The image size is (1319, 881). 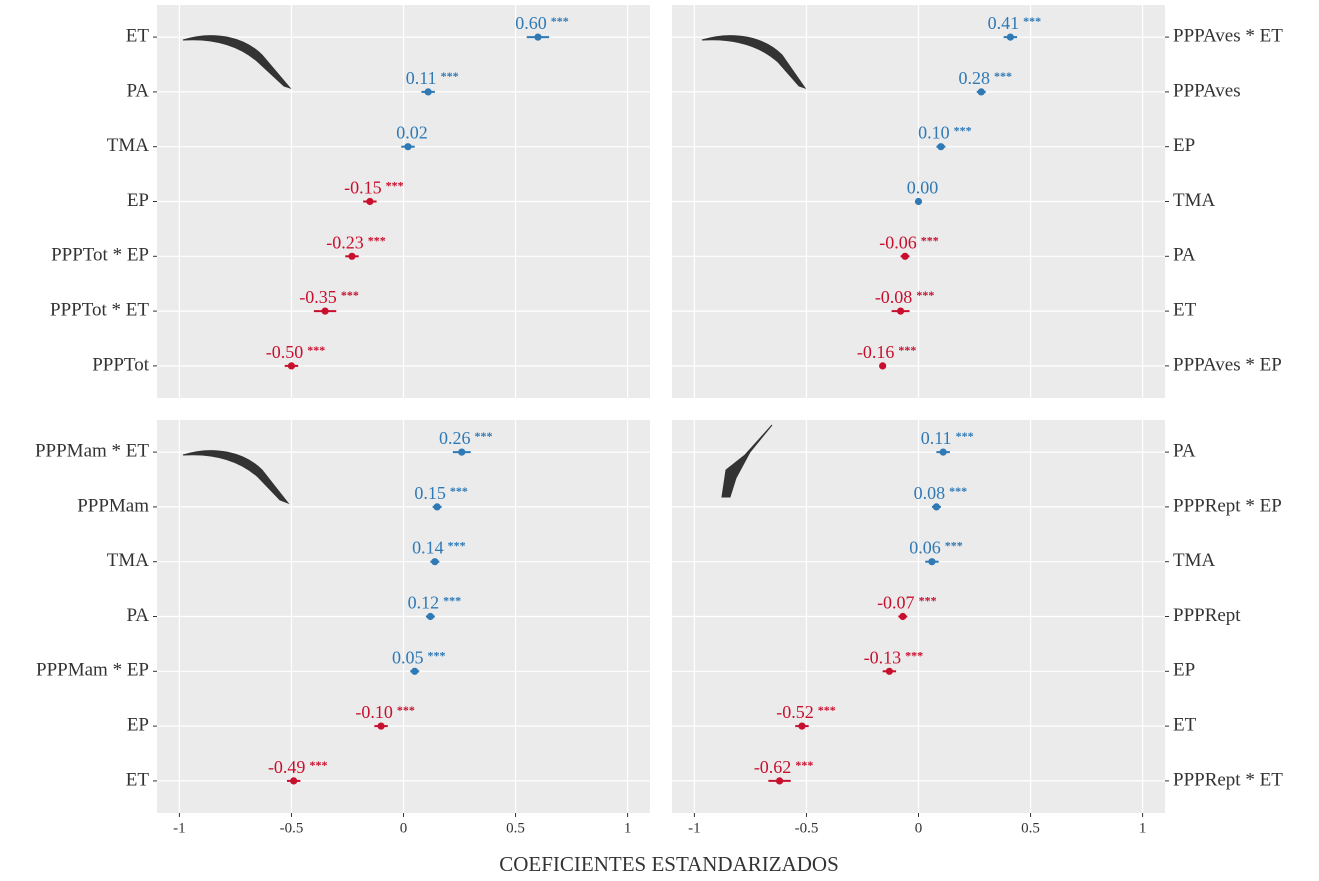 What do you see at coordinates (773, 767) in the screenshot?
I see `value-text: -0.62` at bounding box center [773, 767].